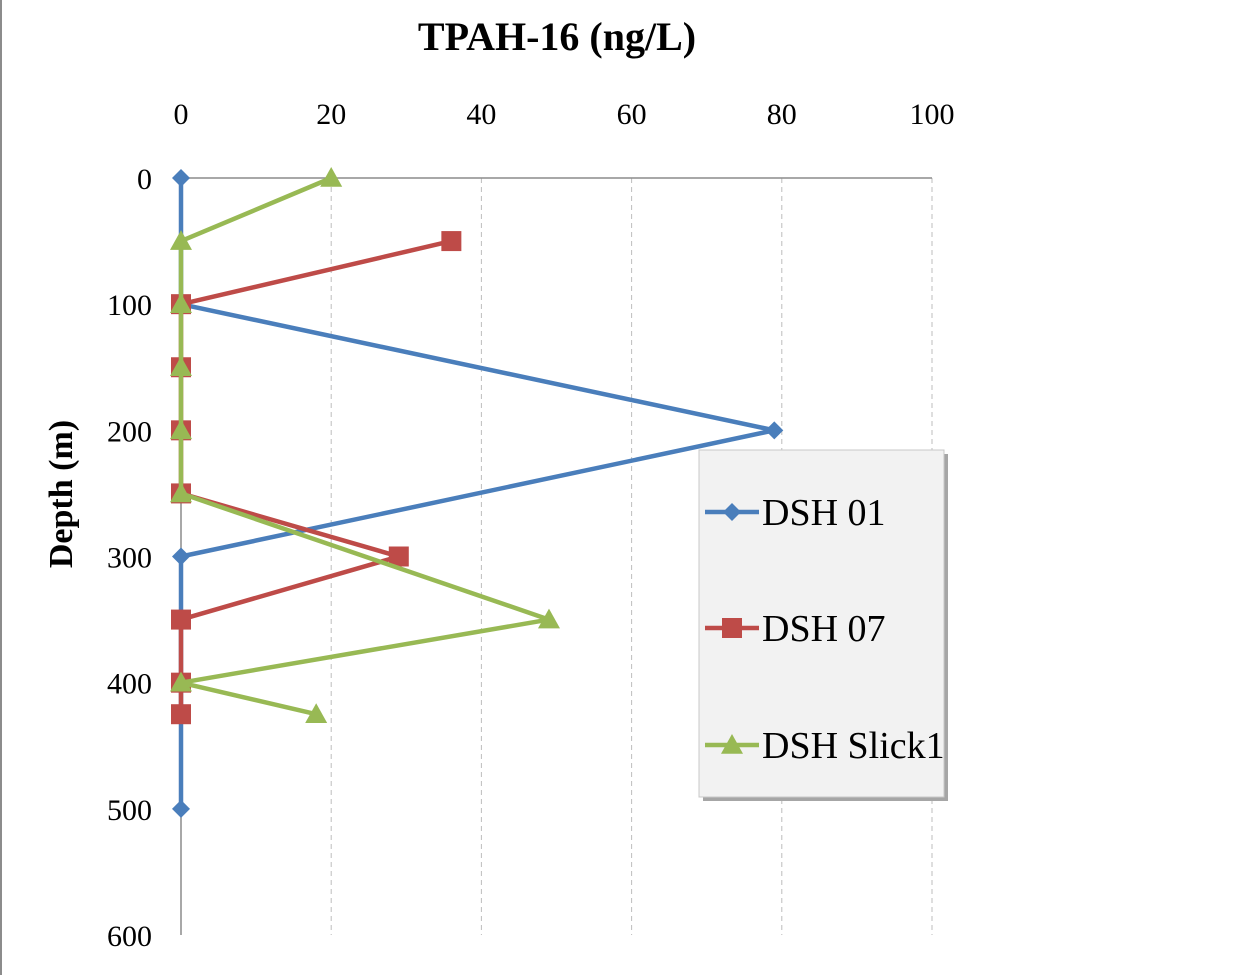  I want to click on y-tick-label: 600, so click(129, 936).